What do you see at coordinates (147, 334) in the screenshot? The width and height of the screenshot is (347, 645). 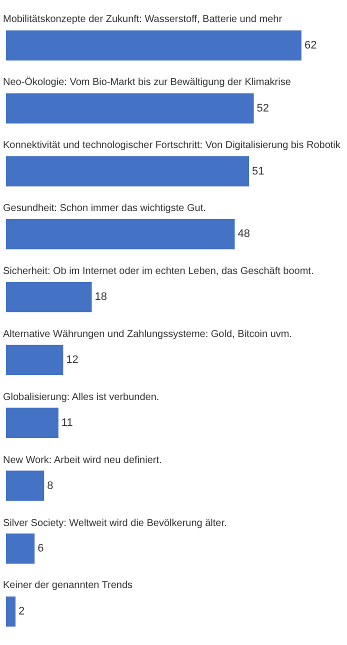 I see `y-tick-label: Alternative Währungen und Zahlungssysteme: Gold, Bitcoin uvm.` at bounding box center [147, 334].